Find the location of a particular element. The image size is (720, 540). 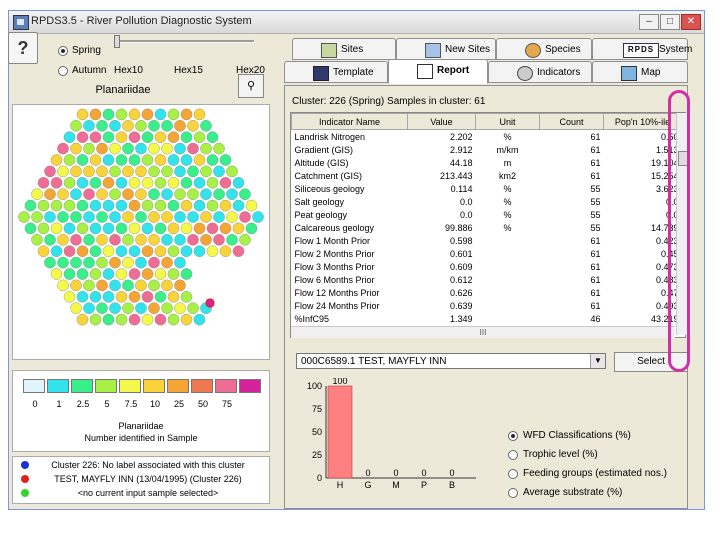

table-horizontal-scrollbar: III is located at coordinates (483, 332).